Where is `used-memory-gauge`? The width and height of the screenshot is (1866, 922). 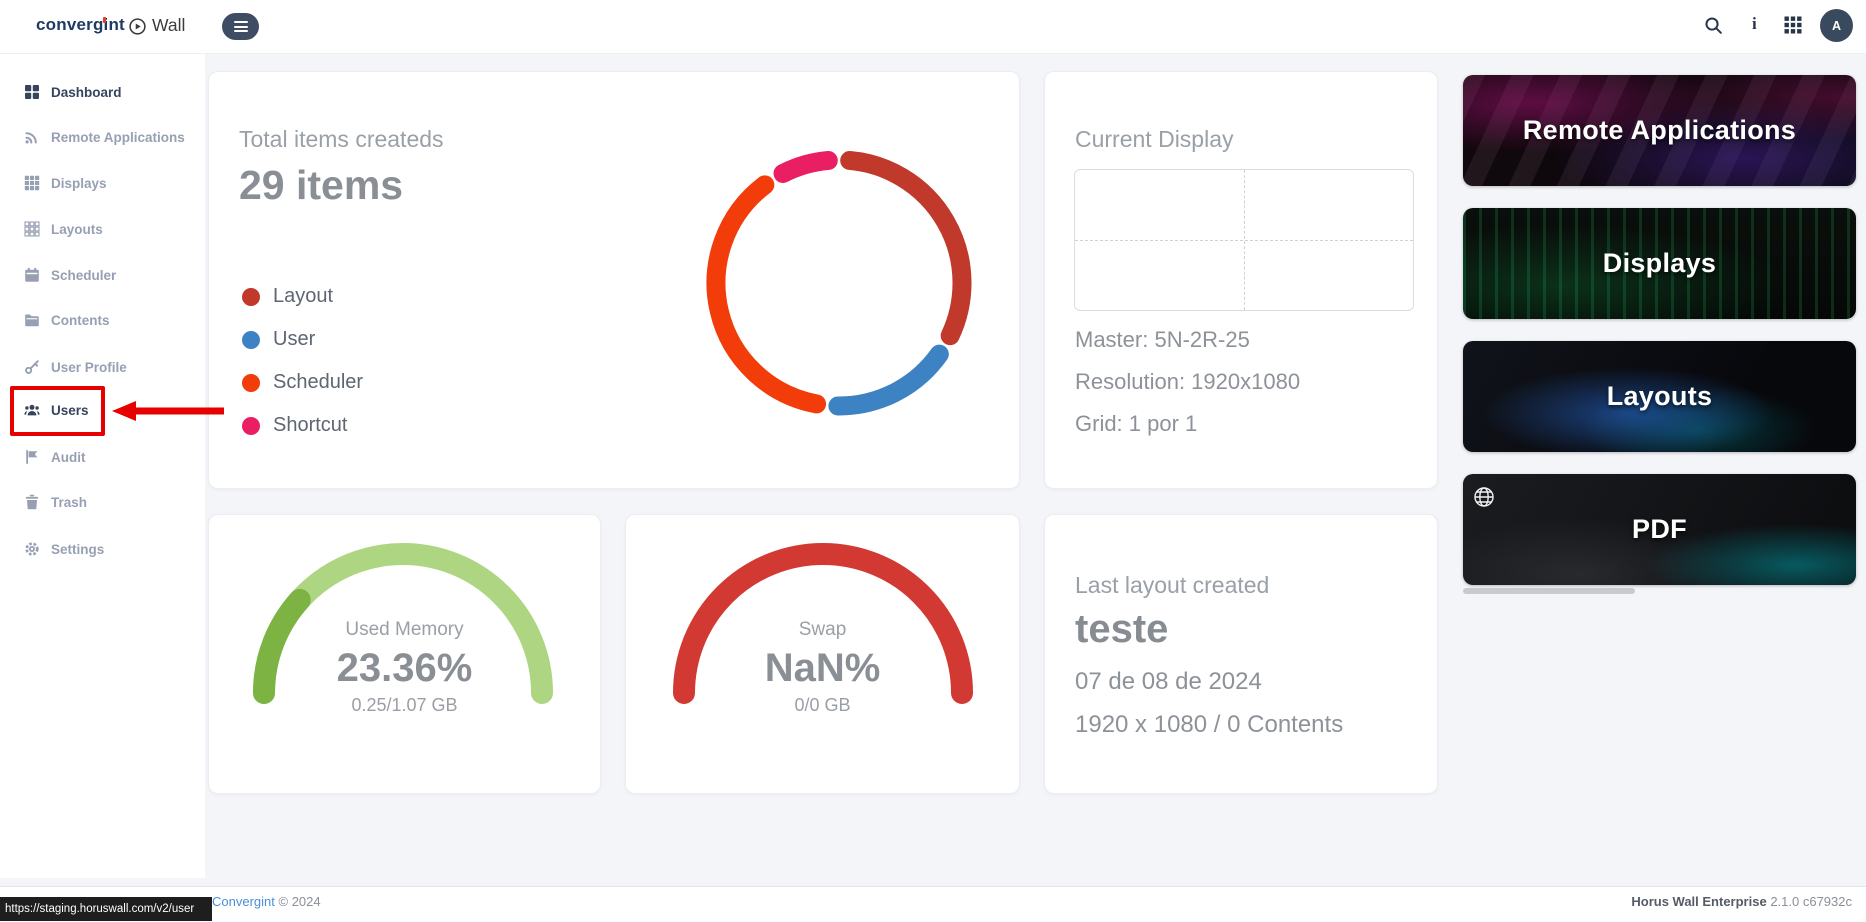
used-memory-gauge is located at coordinates (403, 623).